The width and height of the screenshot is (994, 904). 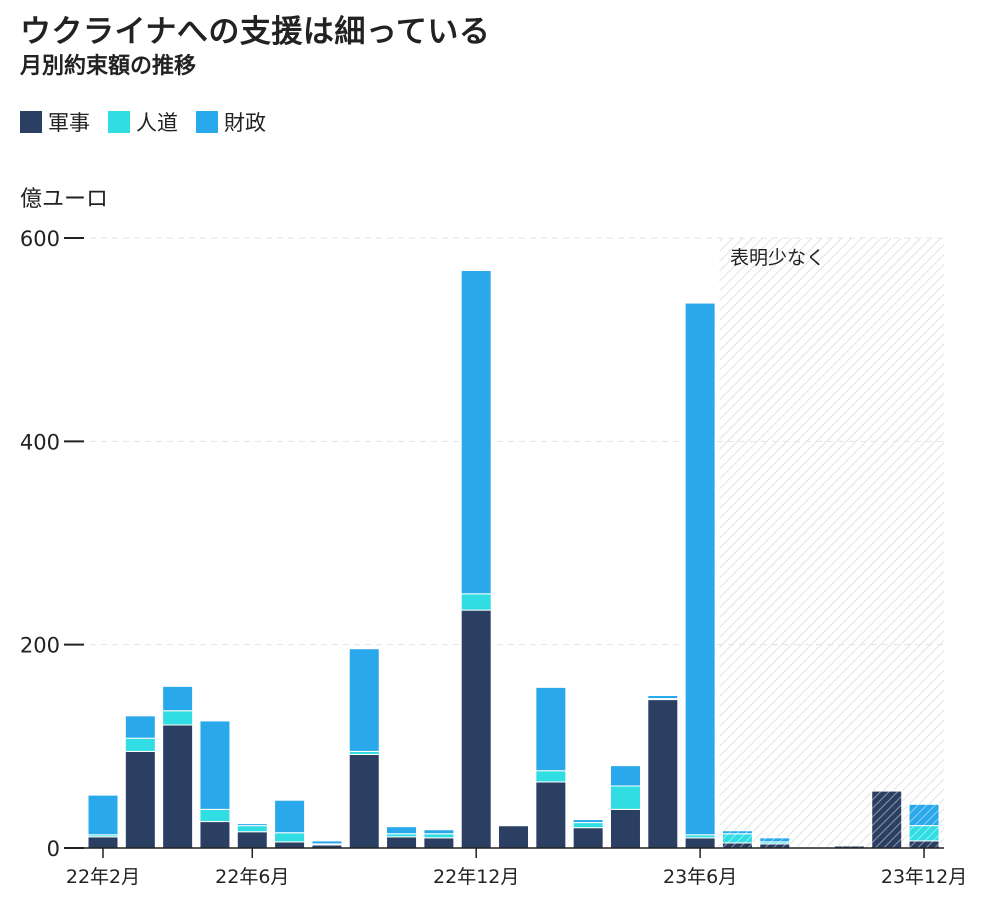 I want to click on y-tick-label-0: 0, so click(x=53, y=849).